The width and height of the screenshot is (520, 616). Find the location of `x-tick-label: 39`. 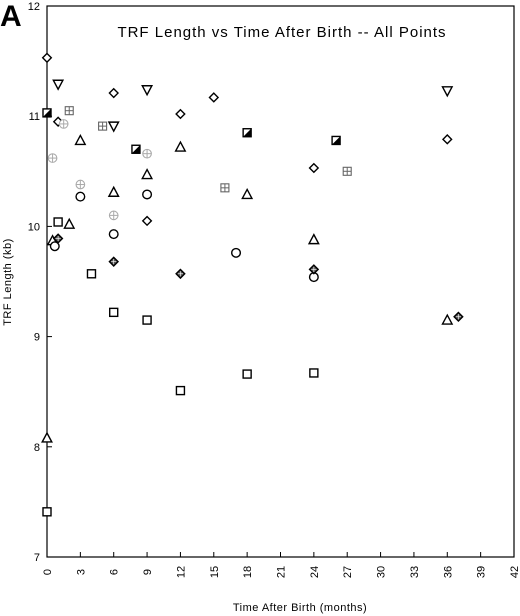

x-tick-label: 39 is located at coordinates (482, 572).